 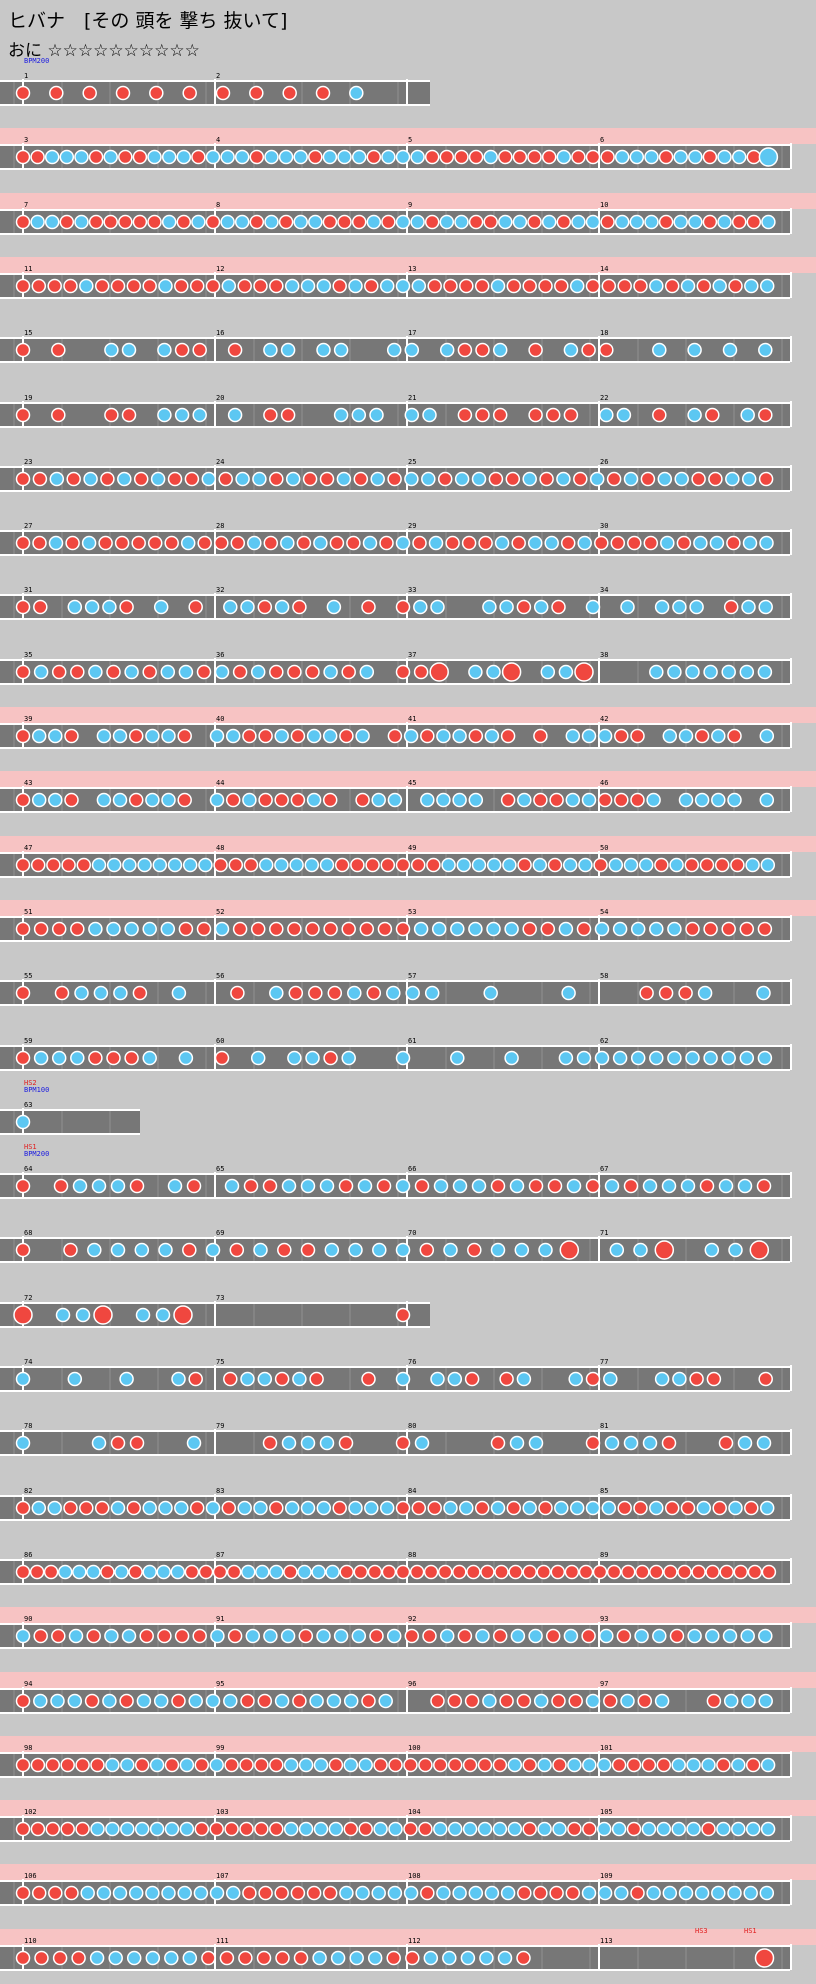 I want to click on measure-number: 31, so click(x=28, y=590).